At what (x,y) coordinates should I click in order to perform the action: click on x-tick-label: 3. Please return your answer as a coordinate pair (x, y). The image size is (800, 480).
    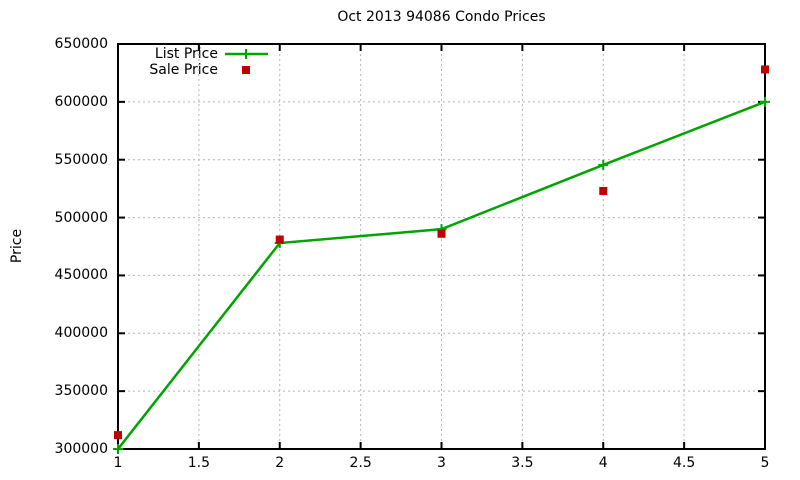
    Looking at the image, I should click on (441, 463).